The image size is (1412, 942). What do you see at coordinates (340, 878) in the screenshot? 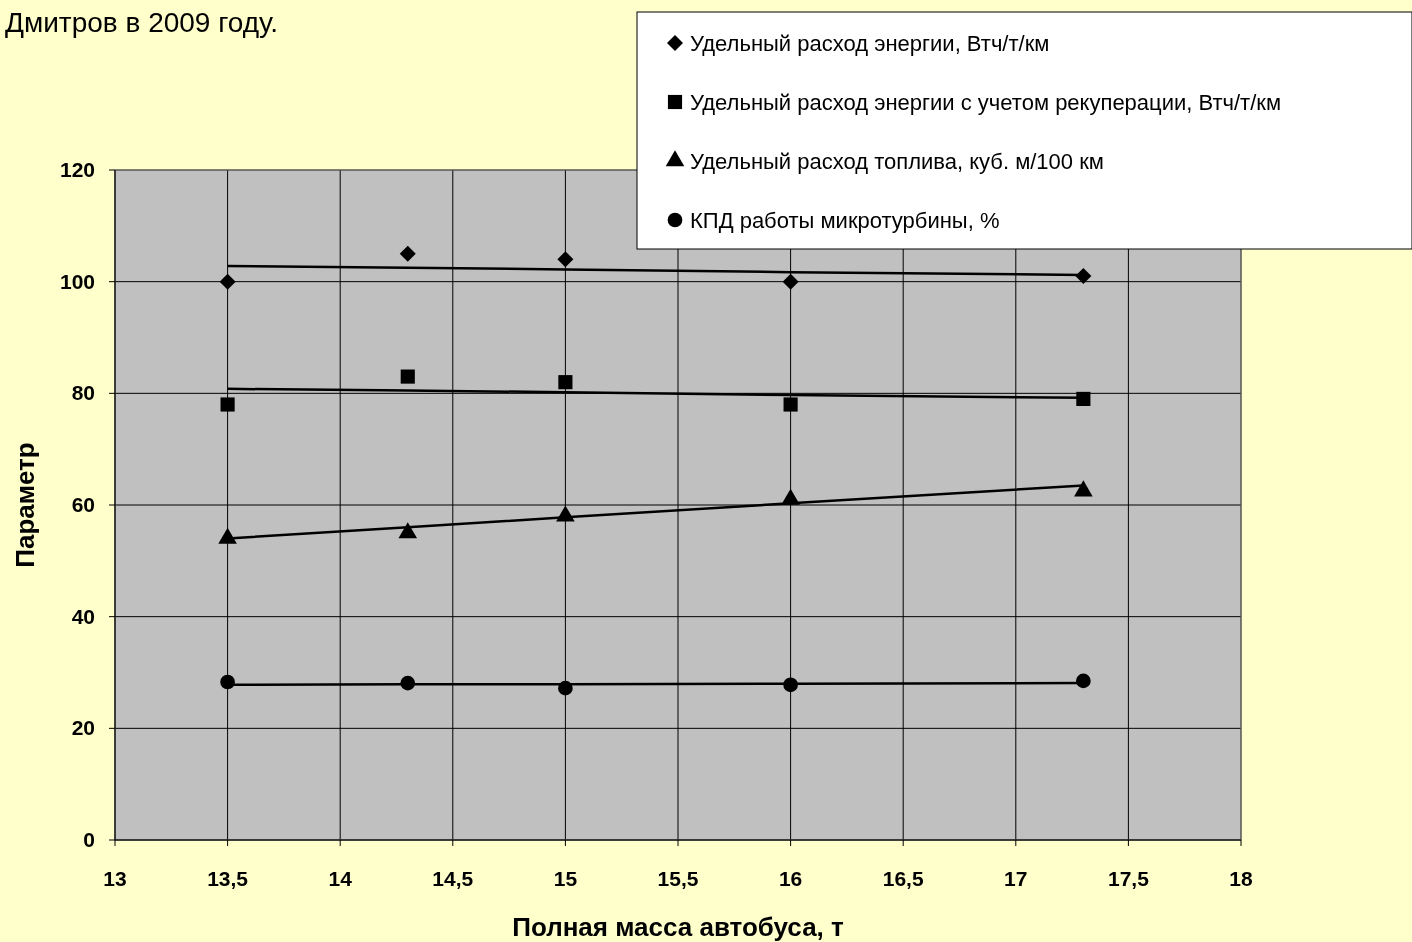
I see `x-tick-label: 14` at bounding box center [340, 878].